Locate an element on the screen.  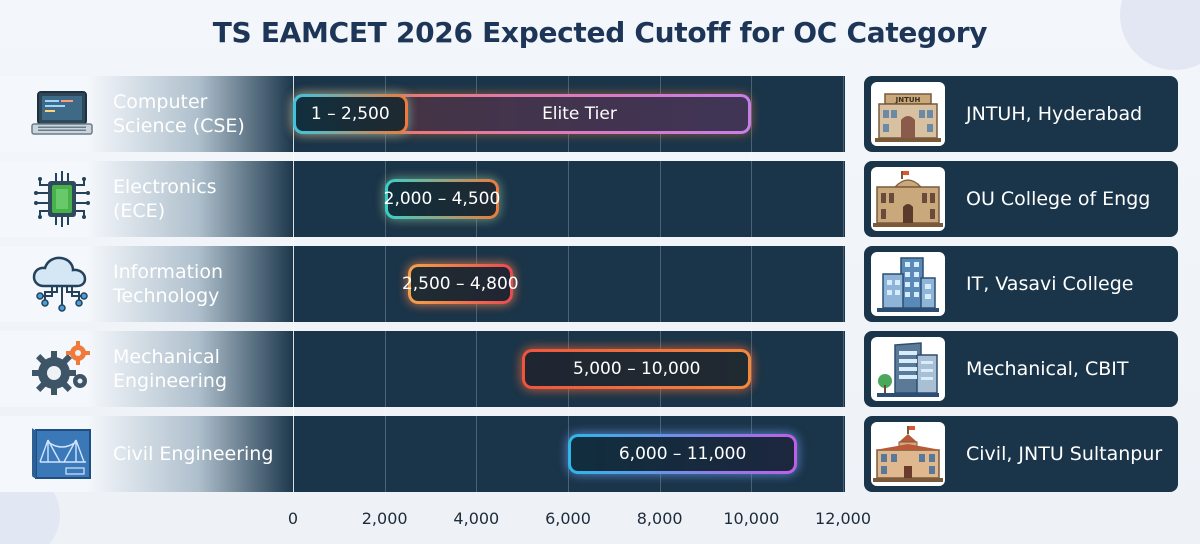
category-label: Mechanical Engineering is located at coordinates (203, 369).